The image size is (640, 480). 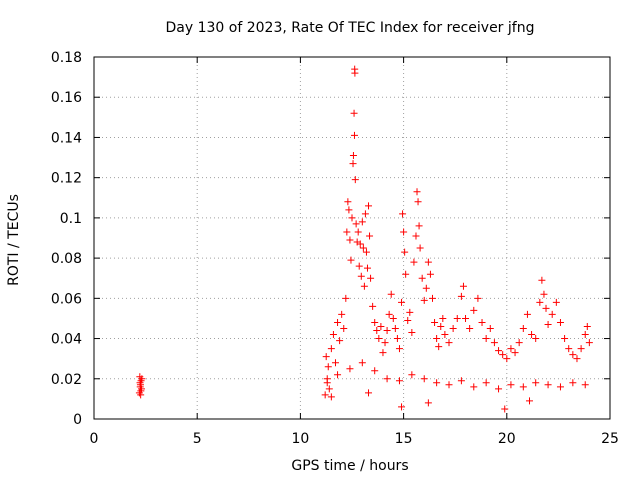 I want to click on y-tick-label: 0.02, so click(x=66, y=380).